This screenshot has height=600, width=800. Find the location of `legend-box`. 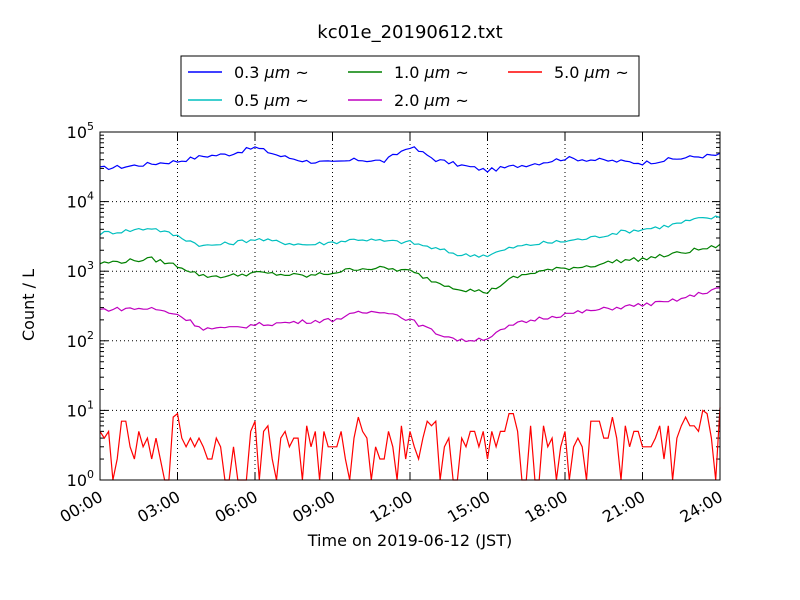

legend-box is located at coordinates (410, 86).